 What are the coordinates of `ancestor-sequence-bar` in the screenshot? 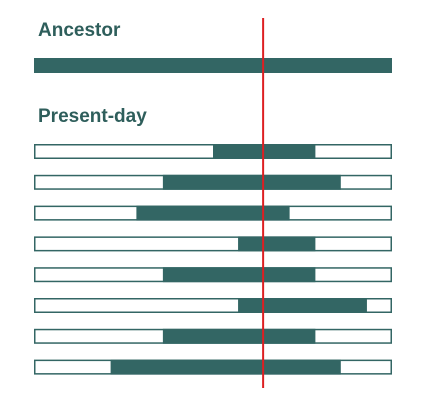 It's located at (213, 65).